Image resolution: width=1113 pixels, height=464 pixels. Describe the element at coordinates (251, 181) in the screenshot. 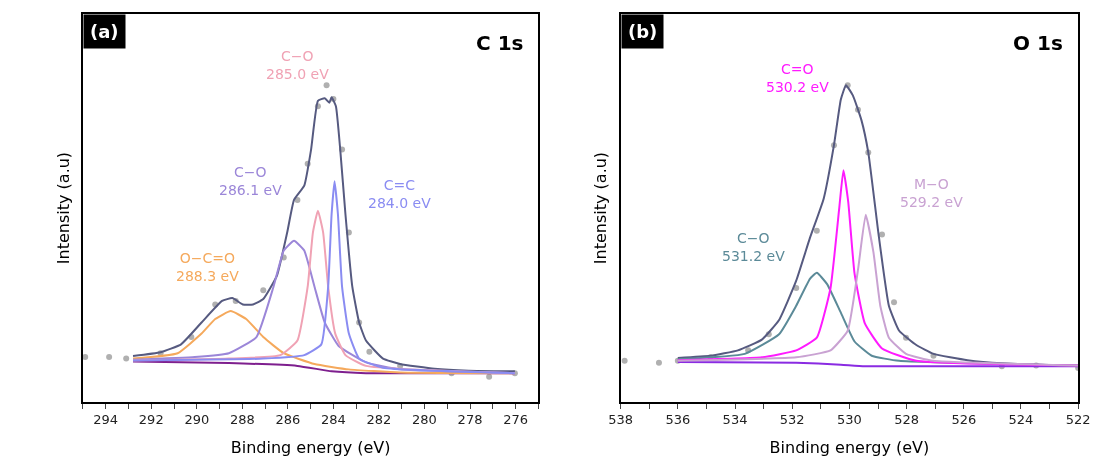

I see `text: C−O 286.1 eV` at that location.